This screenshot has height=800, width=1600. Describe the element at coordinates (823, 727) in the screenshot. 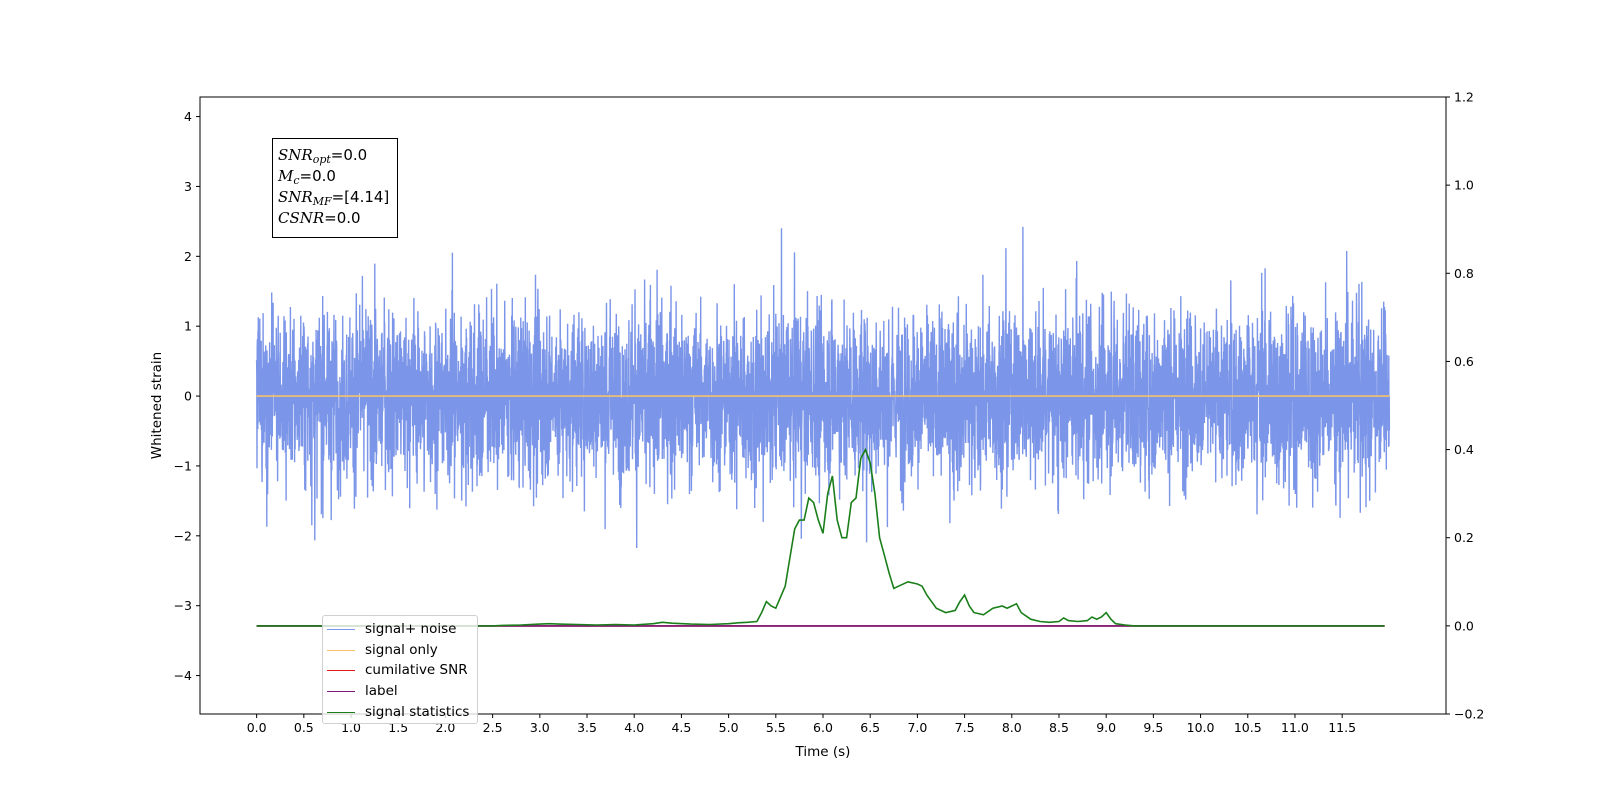

I see `x-tick-label: 6.0` at that location.